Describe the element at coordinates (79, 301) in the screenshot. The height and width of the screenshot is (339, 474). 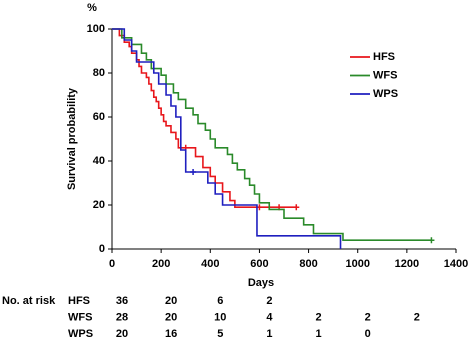
I see `risk-row-label: HFS` at that location.